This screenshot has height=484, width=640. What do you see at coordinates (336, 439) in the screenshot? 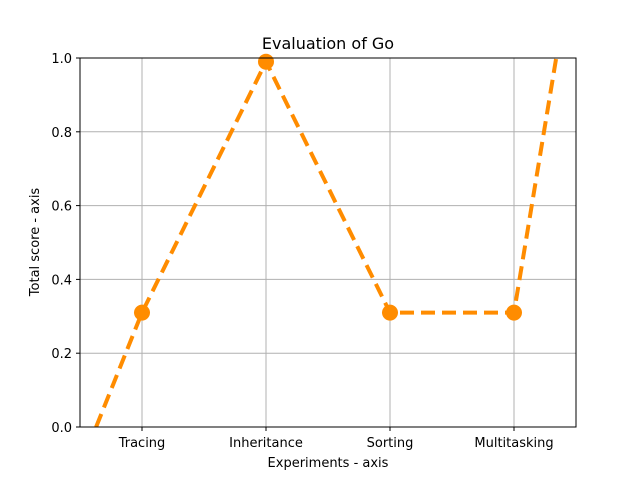
I see `x-axis-ticks: Tracing Inheritance Sorting Multitasking` at bounding box center [336, 439].